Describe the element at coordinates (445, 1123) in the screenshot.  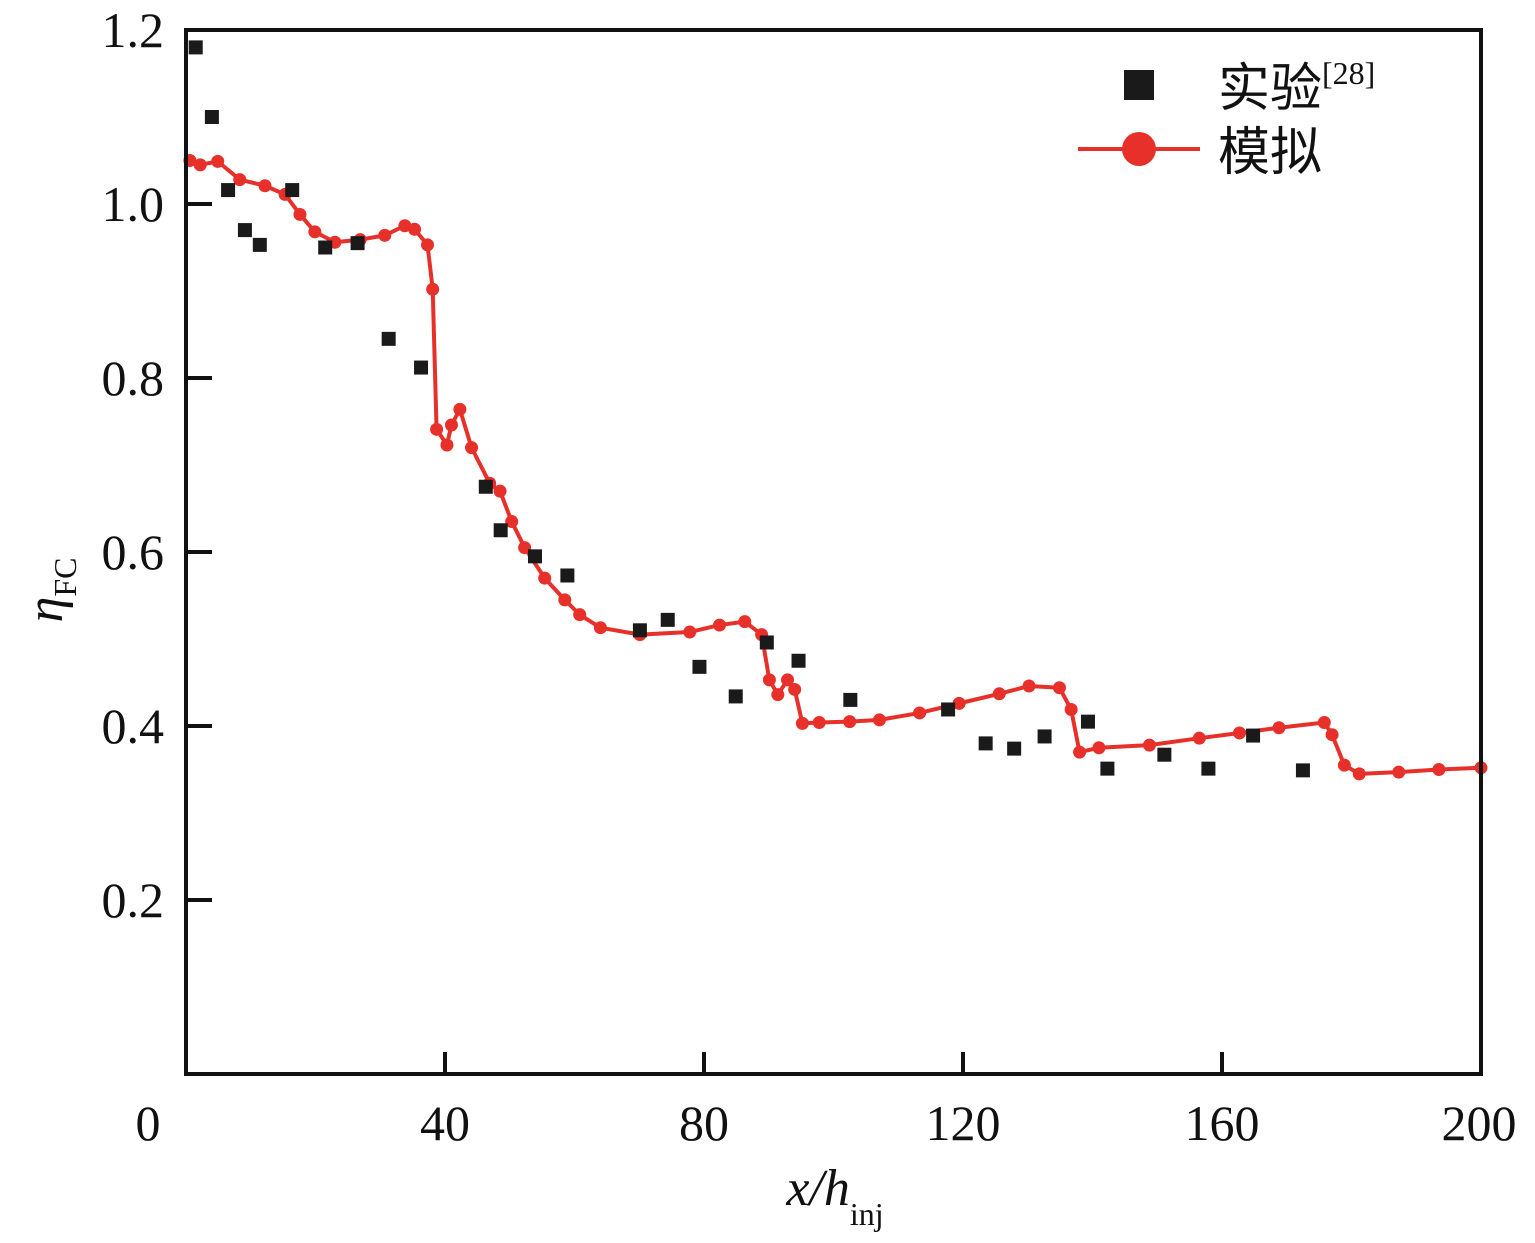
I see `x-tick-label: 40` at that location.